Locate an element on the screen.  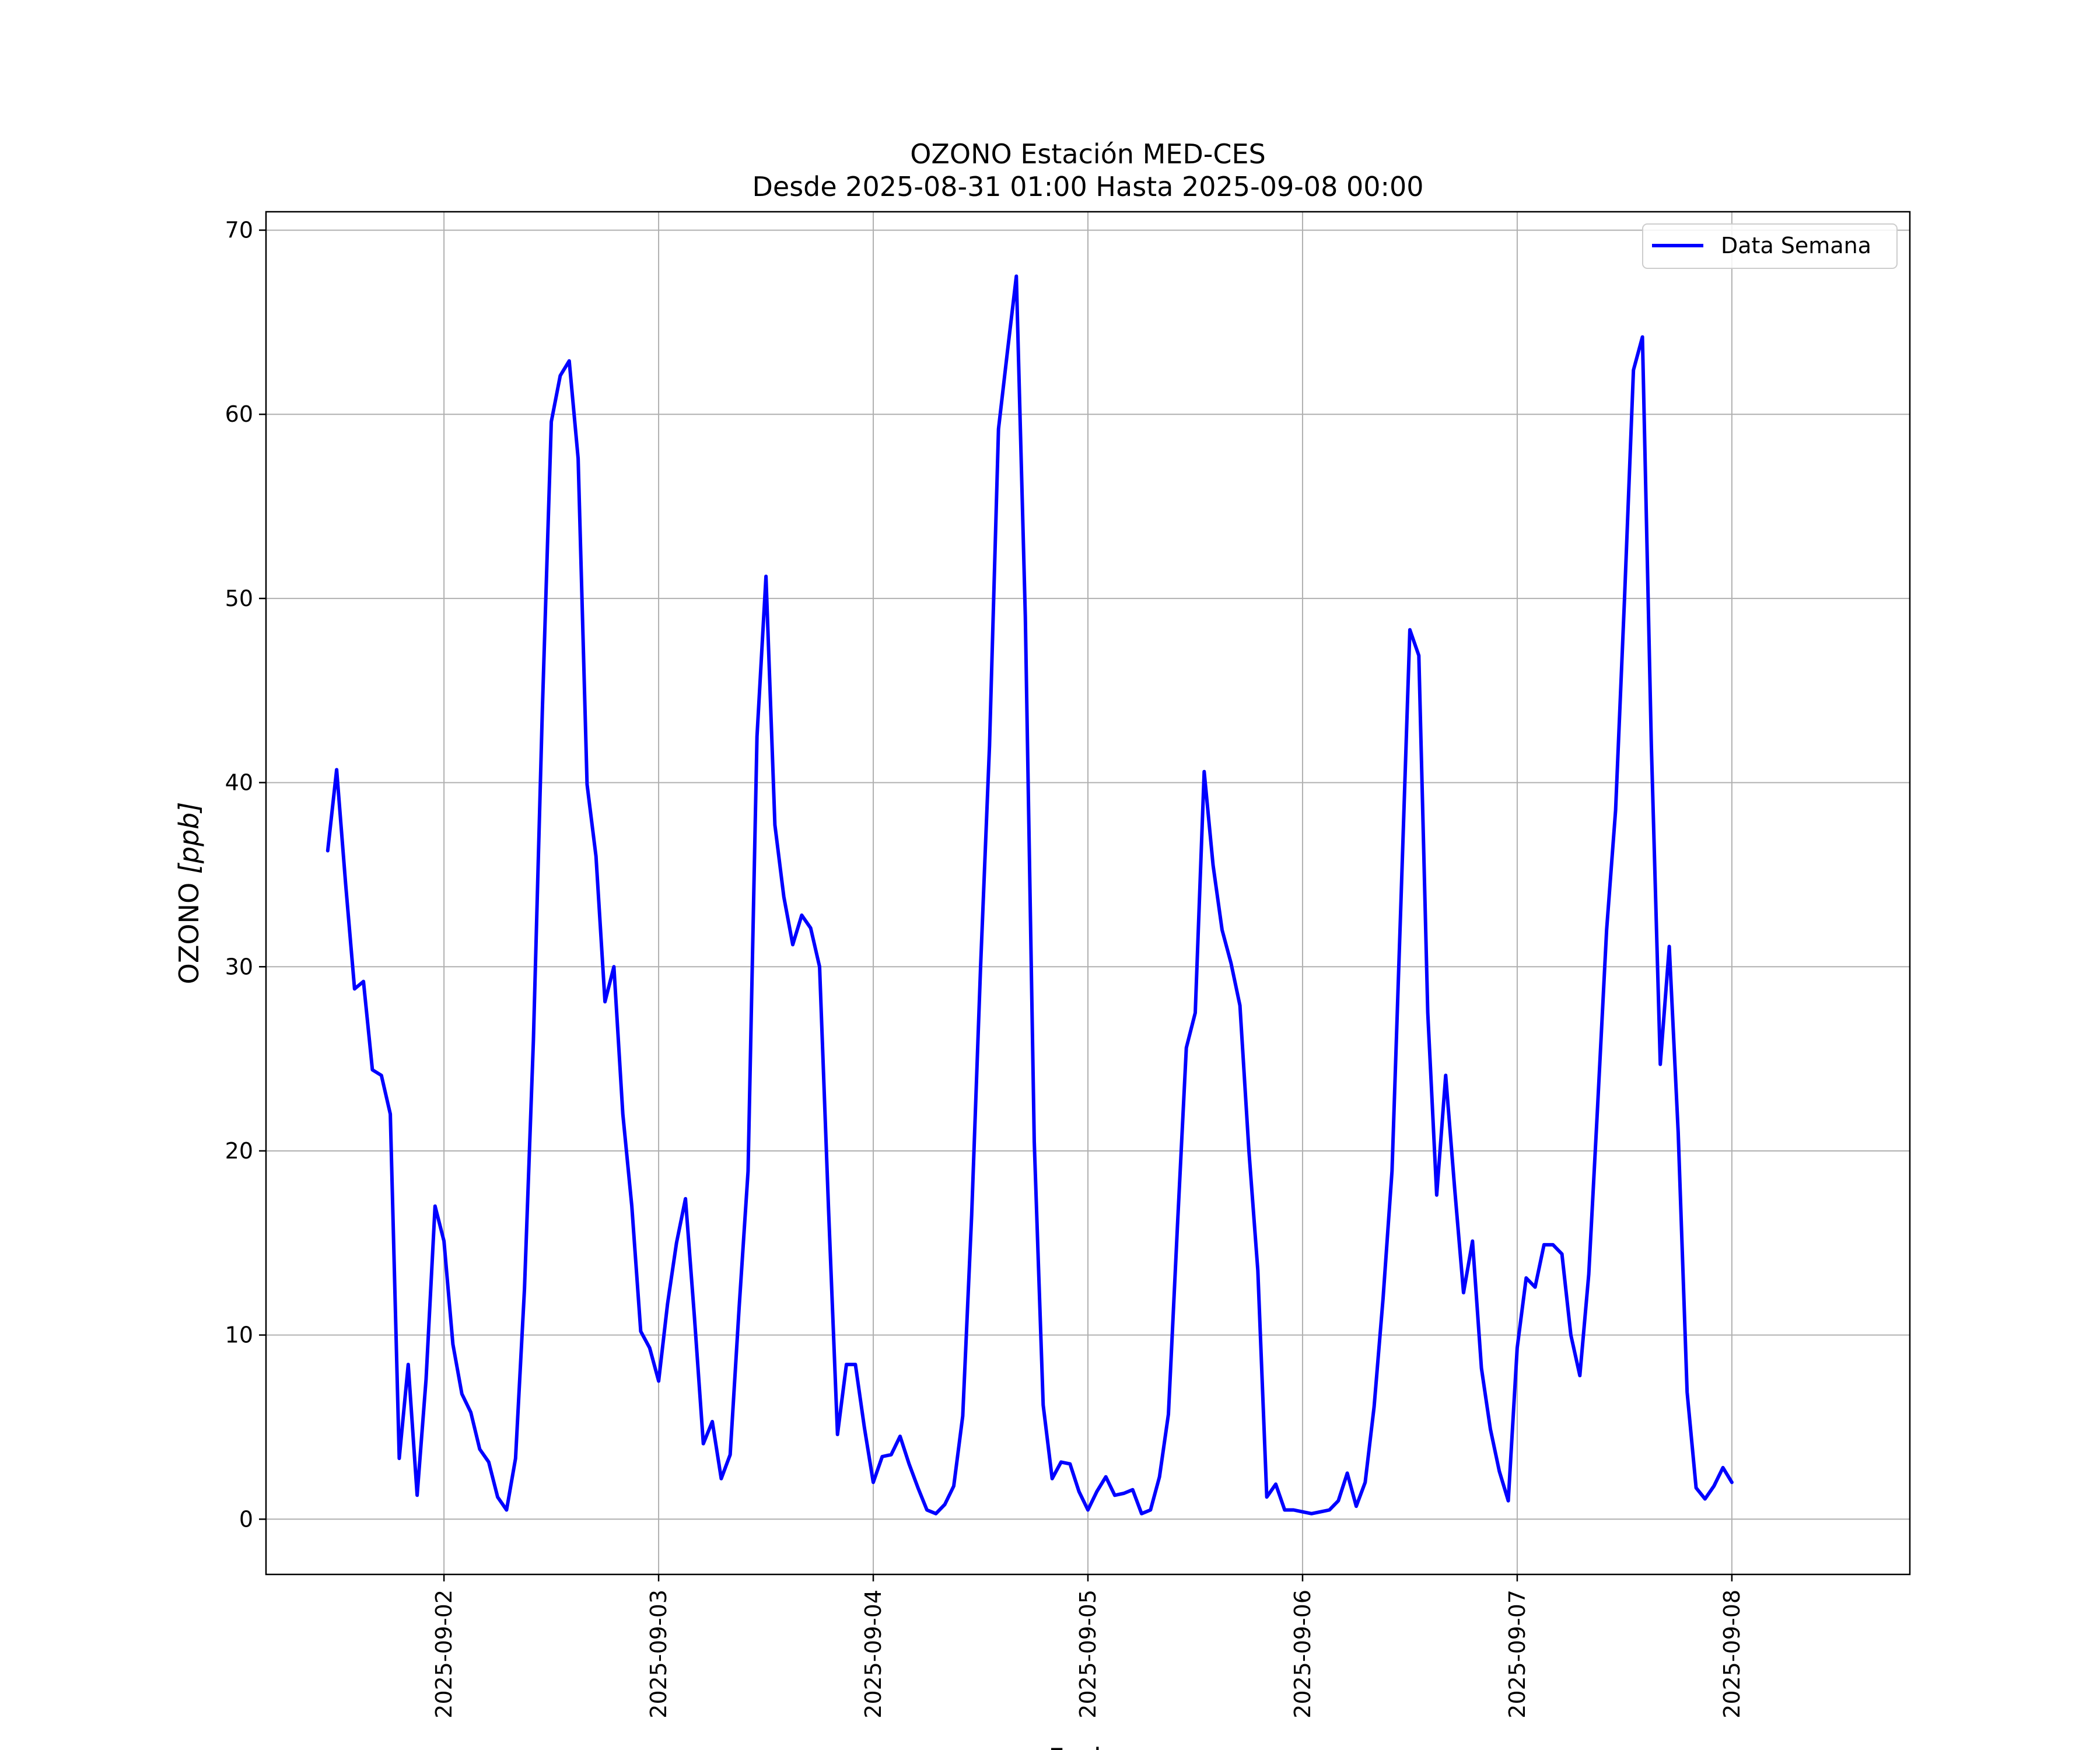
legend: Data Semana is located at coordinates (1770, 246).